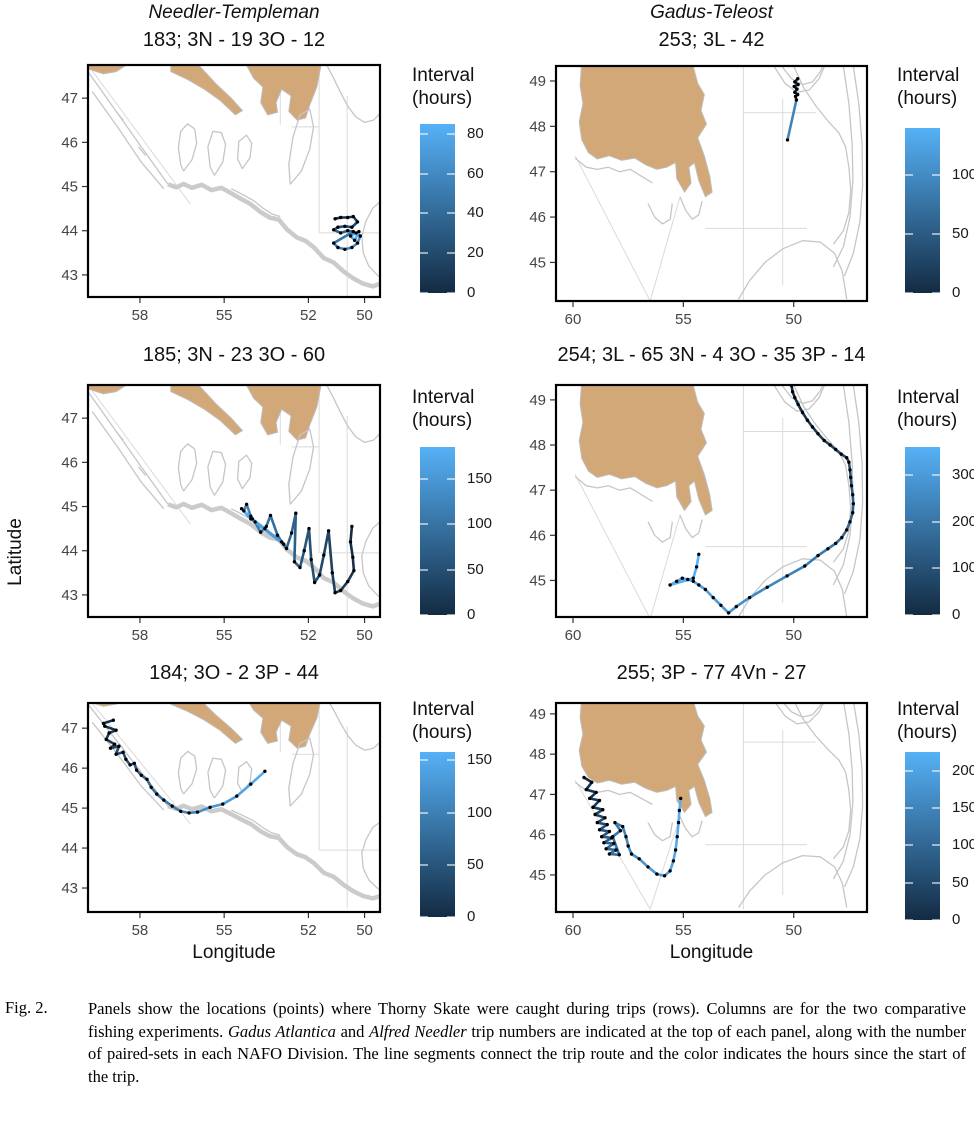  I want to click on map-panel-253: 60 55 50 49 48 47 46 45, so click(697, 208).